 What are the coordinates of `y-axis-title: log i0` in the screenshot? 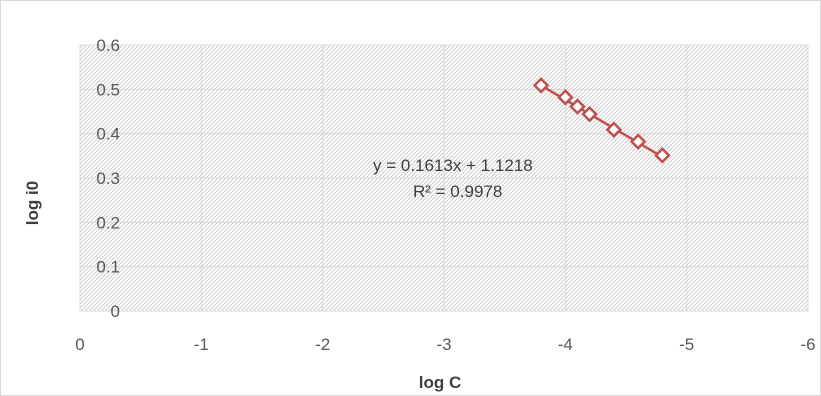 It's located at (32, 203).